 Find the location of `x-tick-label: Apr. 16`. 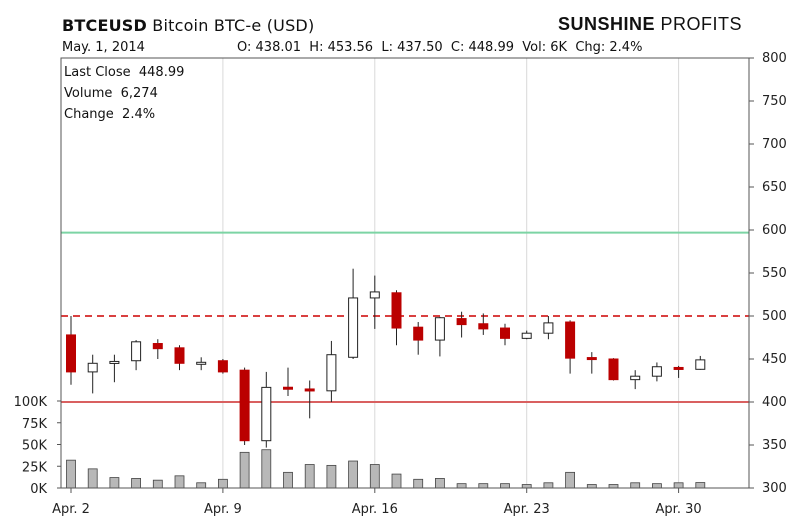

x-tick-label: Apr. 16 is located at coordinates (375, 509).